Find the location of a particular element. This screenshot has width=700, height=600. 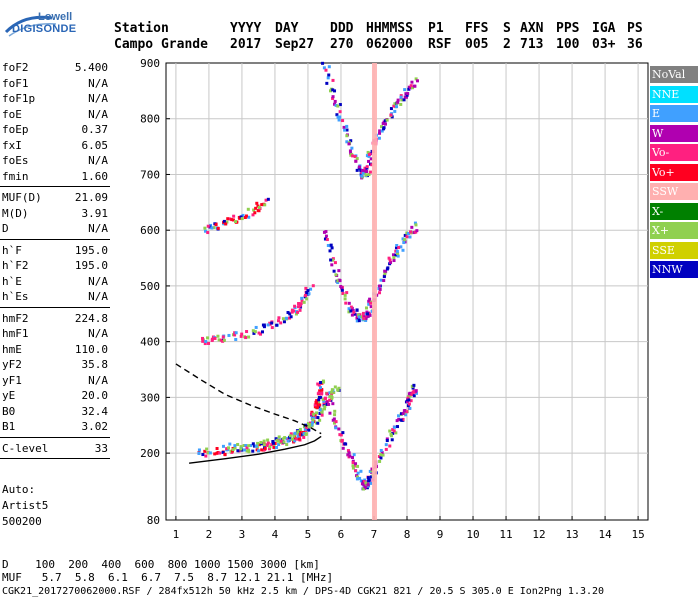

logo-swoosh-icon is located at coordinates (30, 26).